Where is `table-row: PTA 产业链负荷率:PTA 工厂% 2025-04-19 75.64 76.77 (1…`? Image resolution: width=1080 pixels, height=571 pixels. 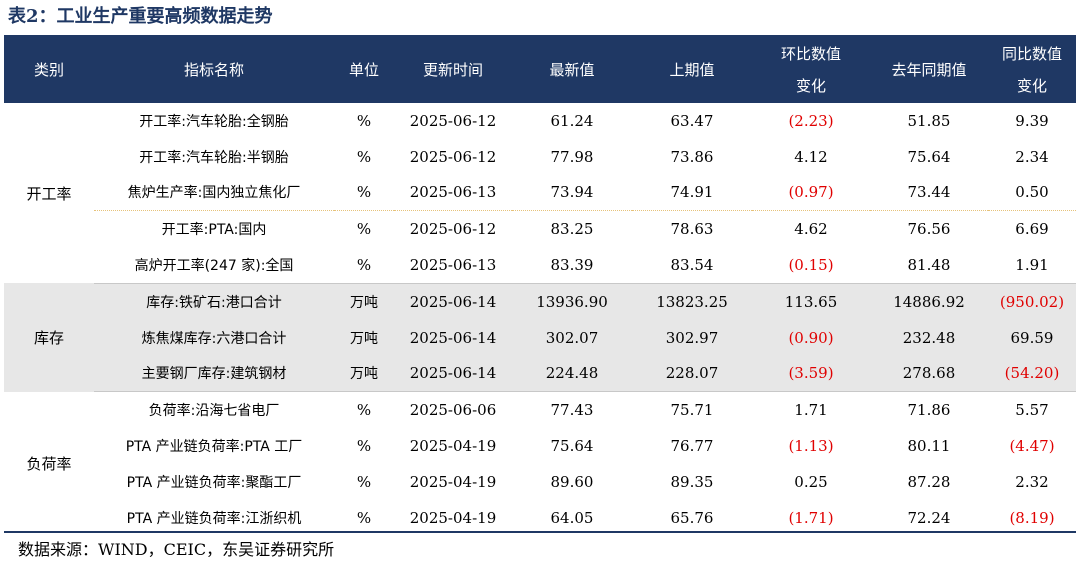
table-row: PTA 产业链负荷率:PTA 工厂% 2025-04-19 75.64 76.77 (1… is located at coordinates (540, 446).